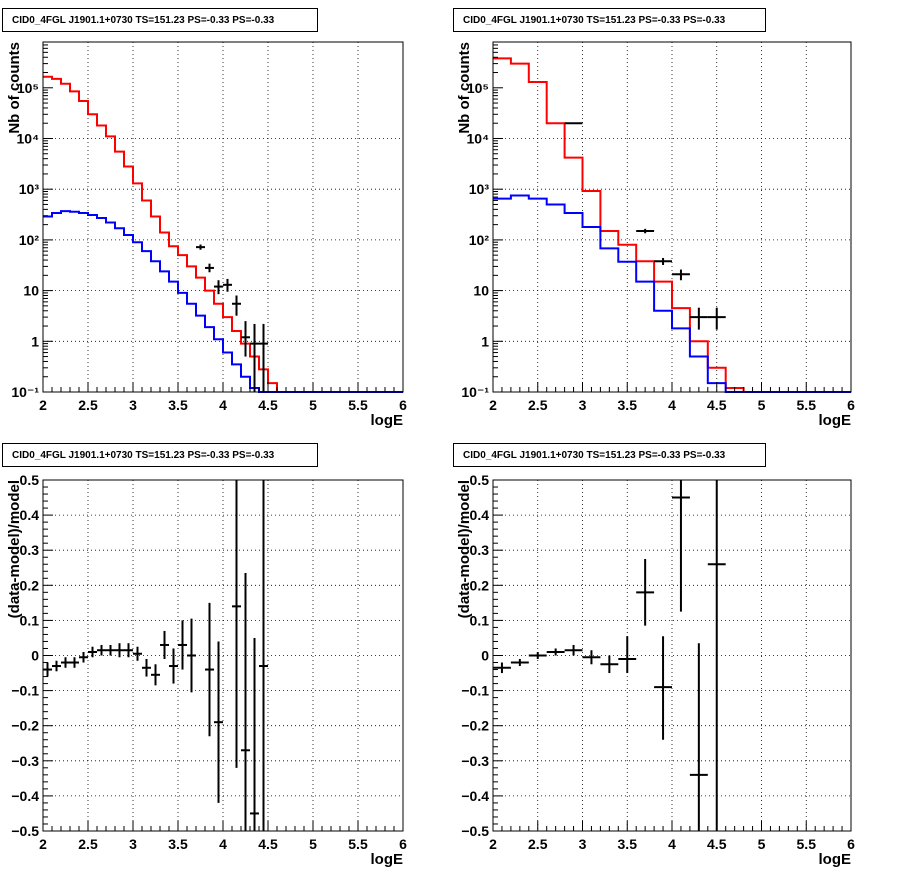 The image size is (898, 875). I want to click on y-tick-label: 1, so click(485, 341).